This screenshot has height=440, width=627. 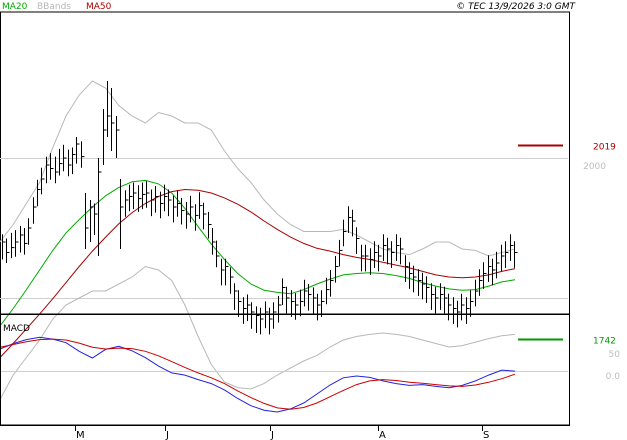 I want to click on macd-lines, so click(x=258, y=374).